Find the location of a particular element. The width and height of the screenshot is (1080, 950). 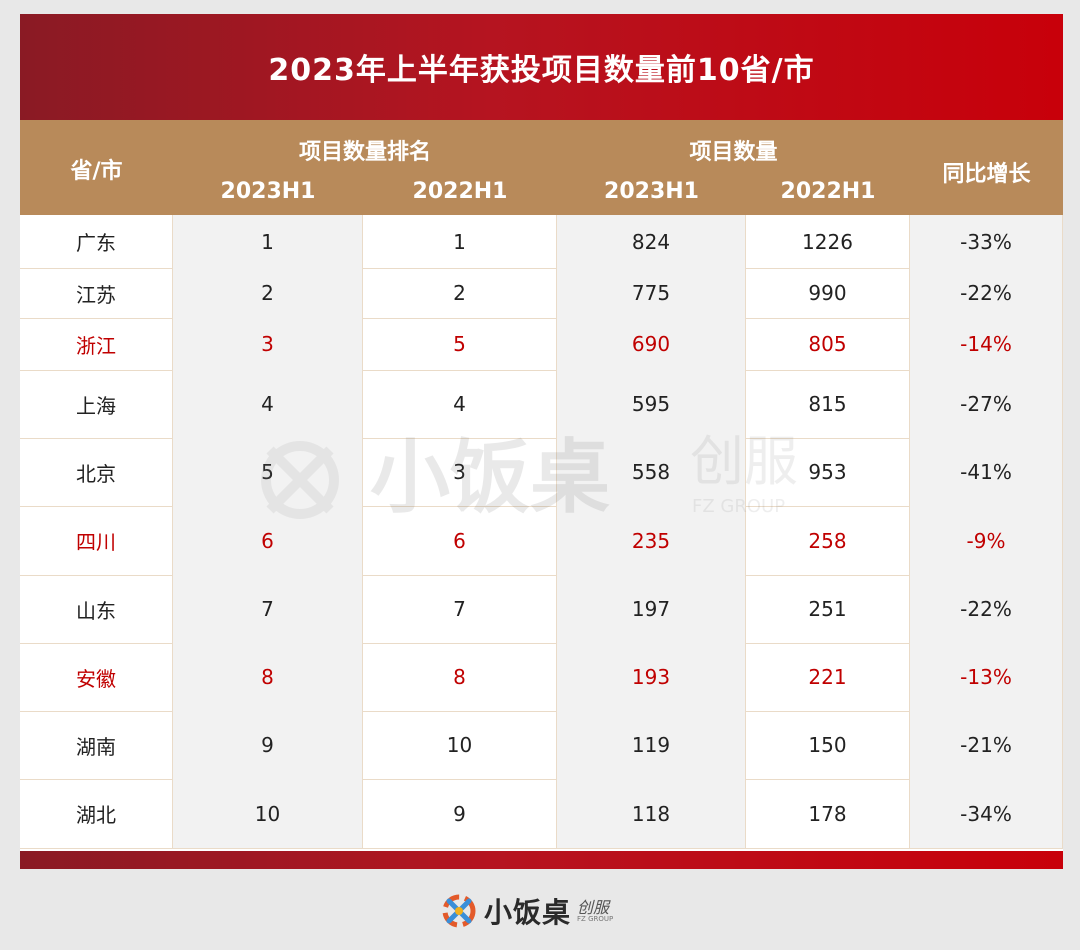

cell-count-2023: 235 is located at coordinates (651, 540).